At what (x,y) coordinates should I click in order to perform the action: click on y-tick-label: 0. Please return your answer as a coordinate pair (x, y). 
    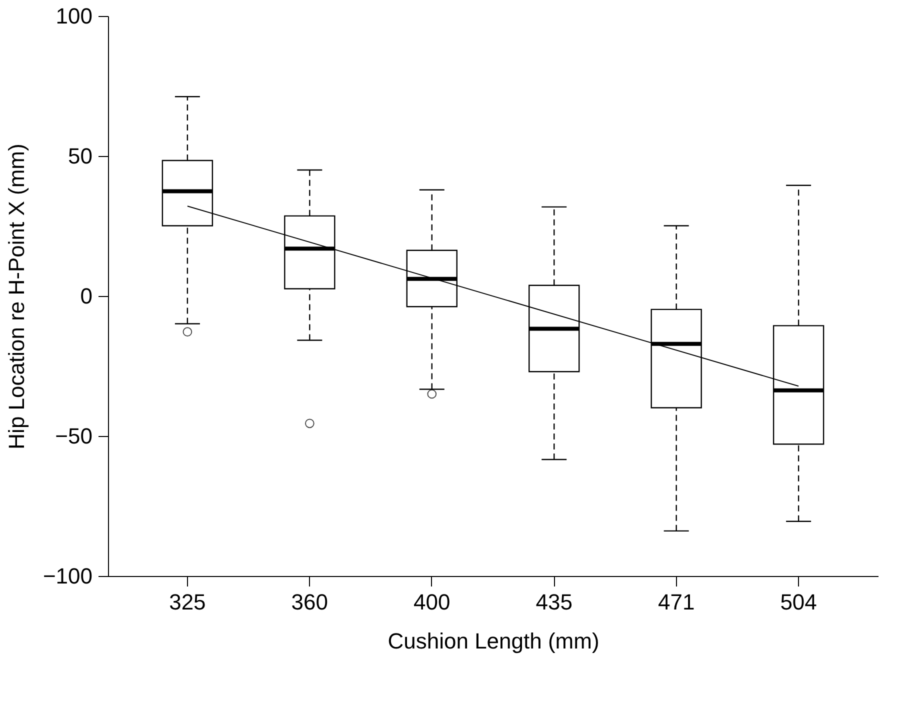
    Looking at the image, I should click on (86, 296).